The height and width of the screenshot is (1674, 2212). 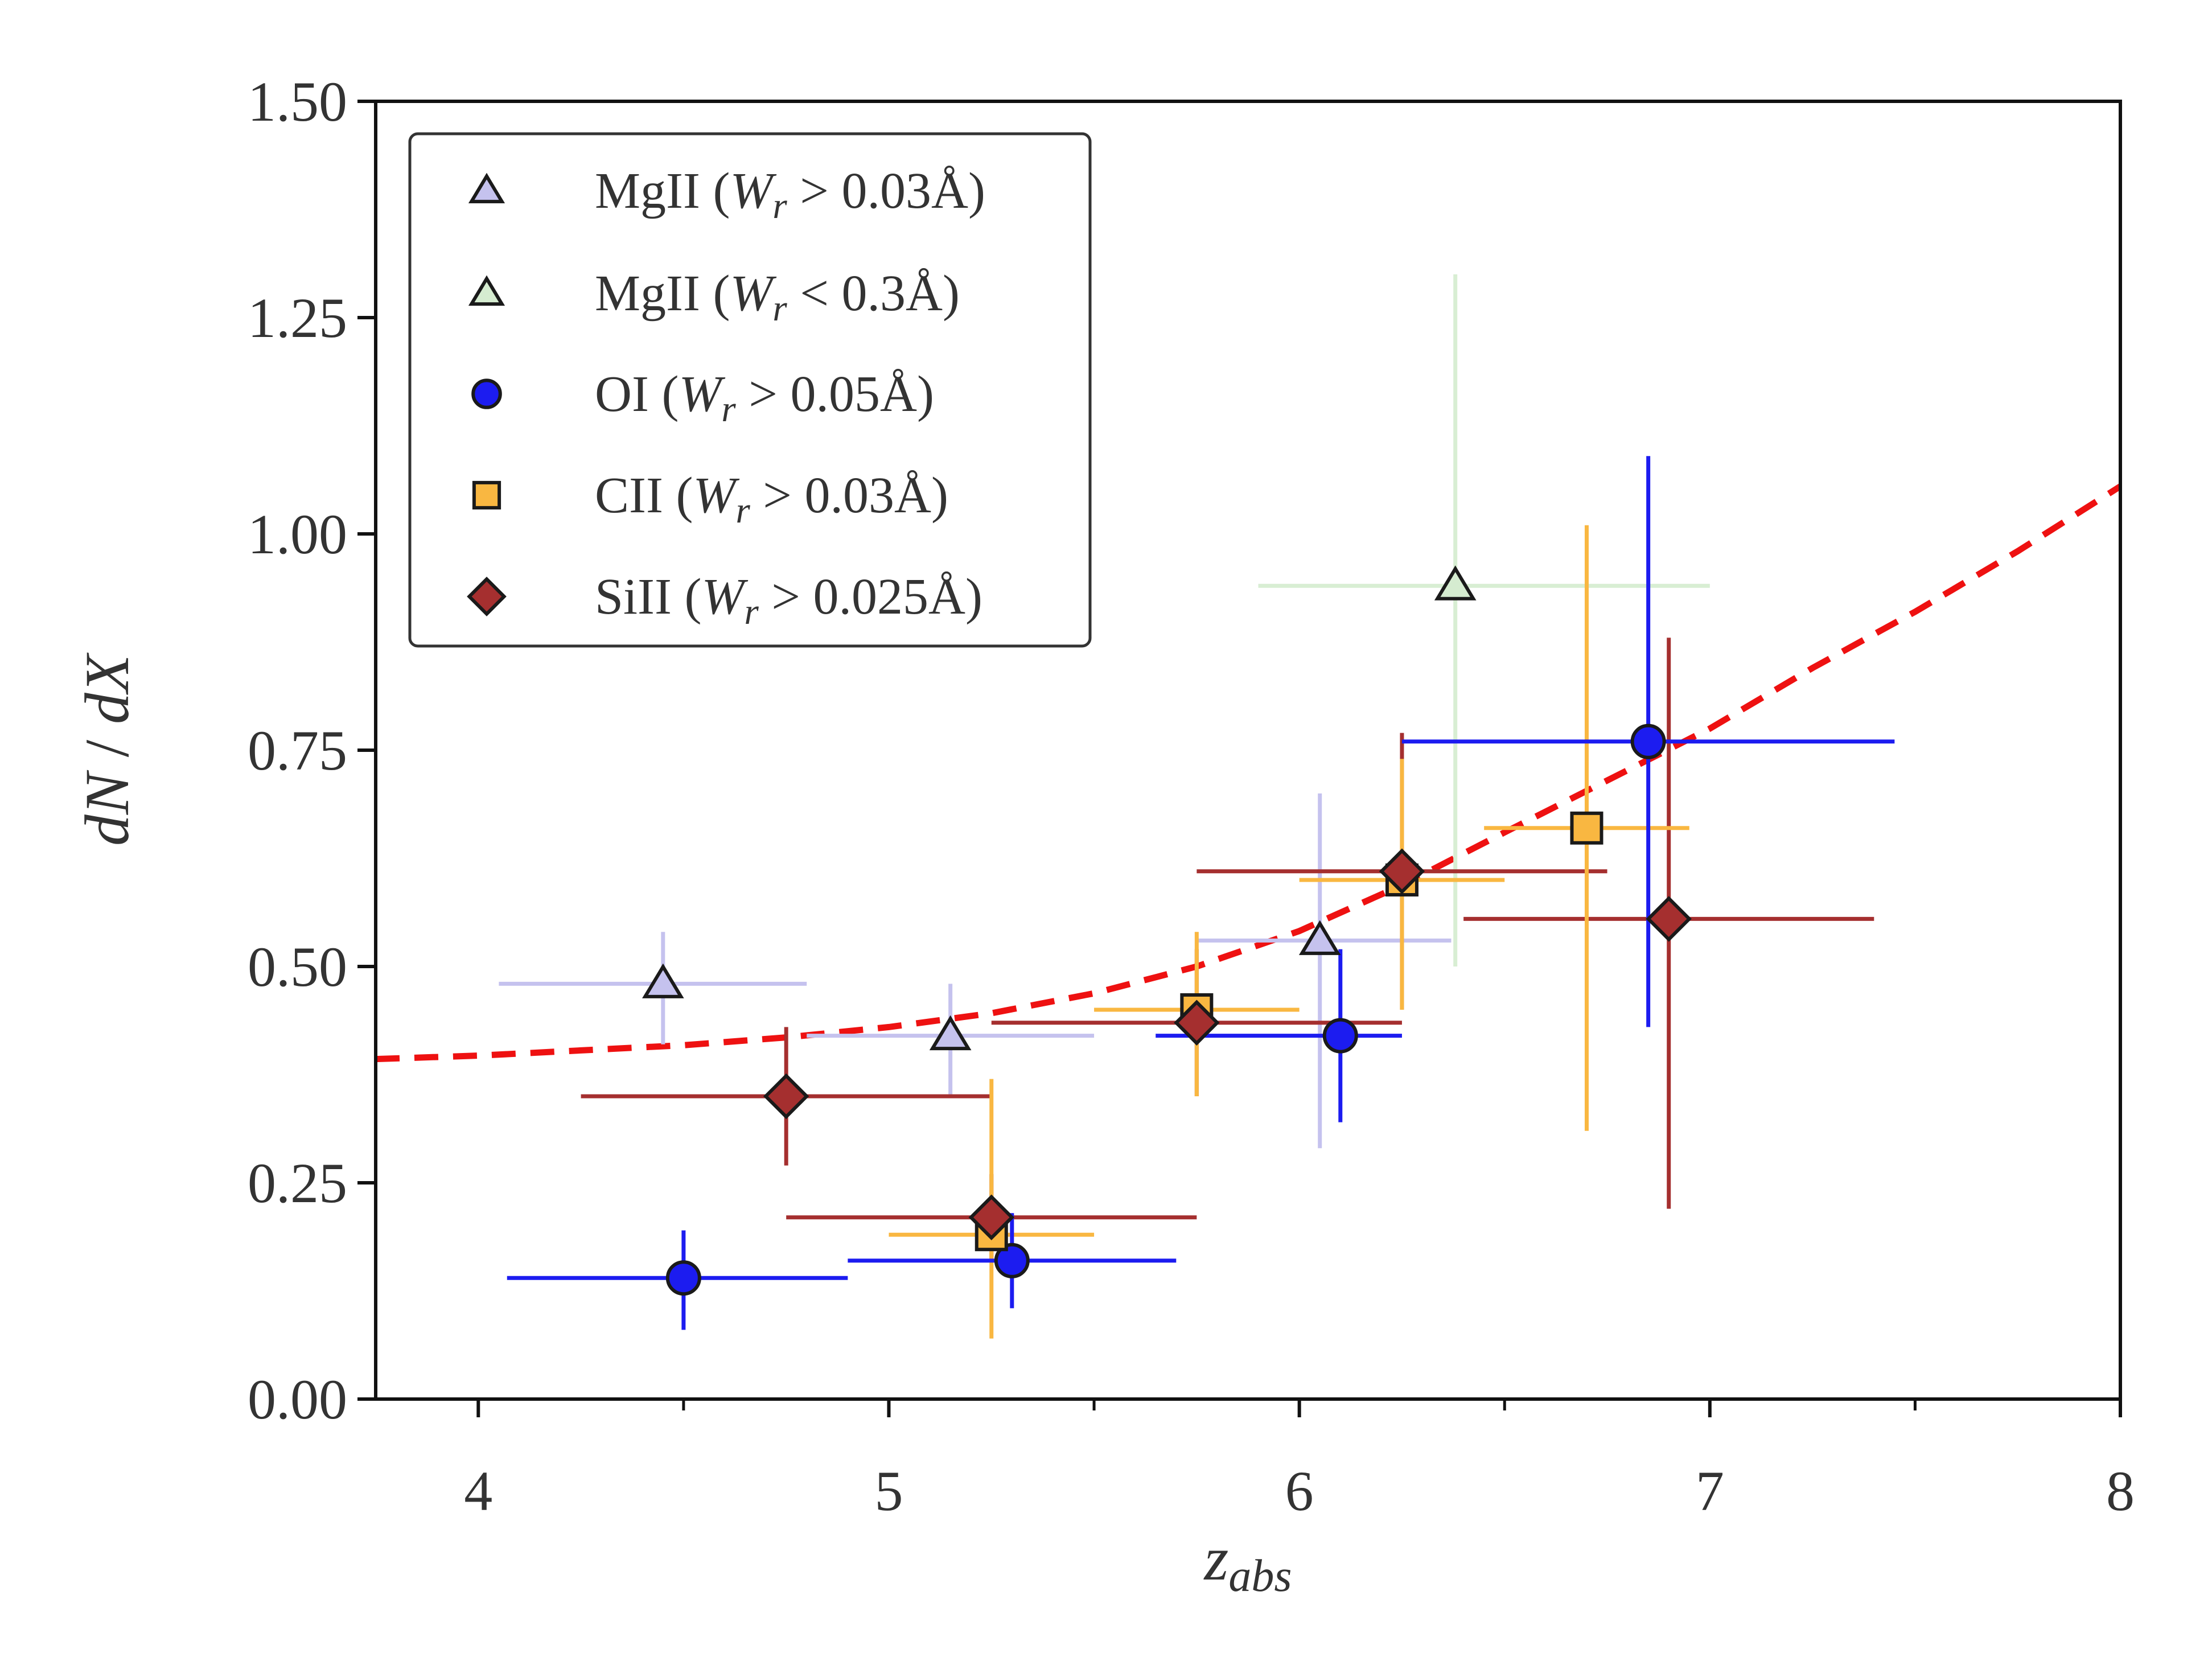 I want to click on x-tick-label: 8, so click(x=2120, y=1491).